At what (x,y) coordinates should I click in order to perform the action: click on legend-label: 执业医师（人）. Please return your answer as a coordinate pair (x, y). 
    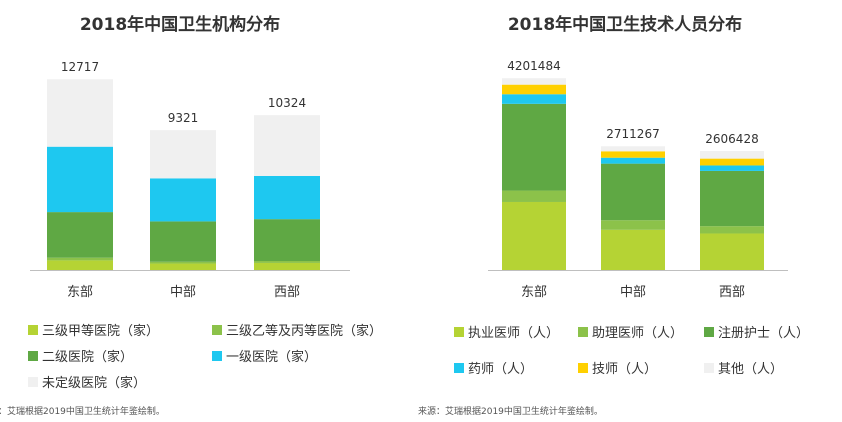
    Looking at the image, I should click on (514, 333).